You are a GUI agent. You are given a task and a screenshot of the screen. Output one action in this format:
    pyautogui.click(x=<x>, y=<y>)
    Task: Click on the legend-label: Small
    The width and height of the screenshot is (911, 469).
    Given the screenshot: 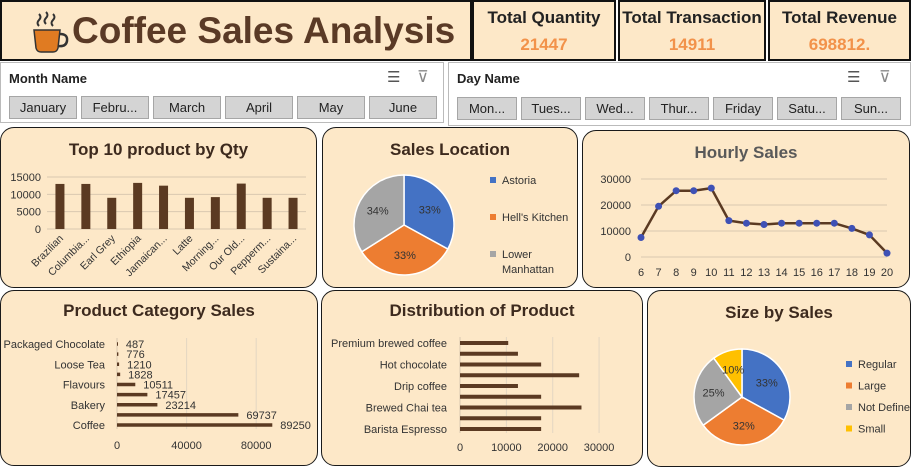 What is the action you would take?
    pyautogui.click(x=872, y=430)
    